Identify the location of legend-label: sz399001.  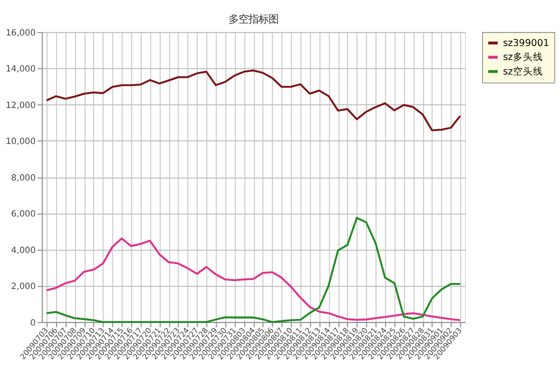
(526, 43).